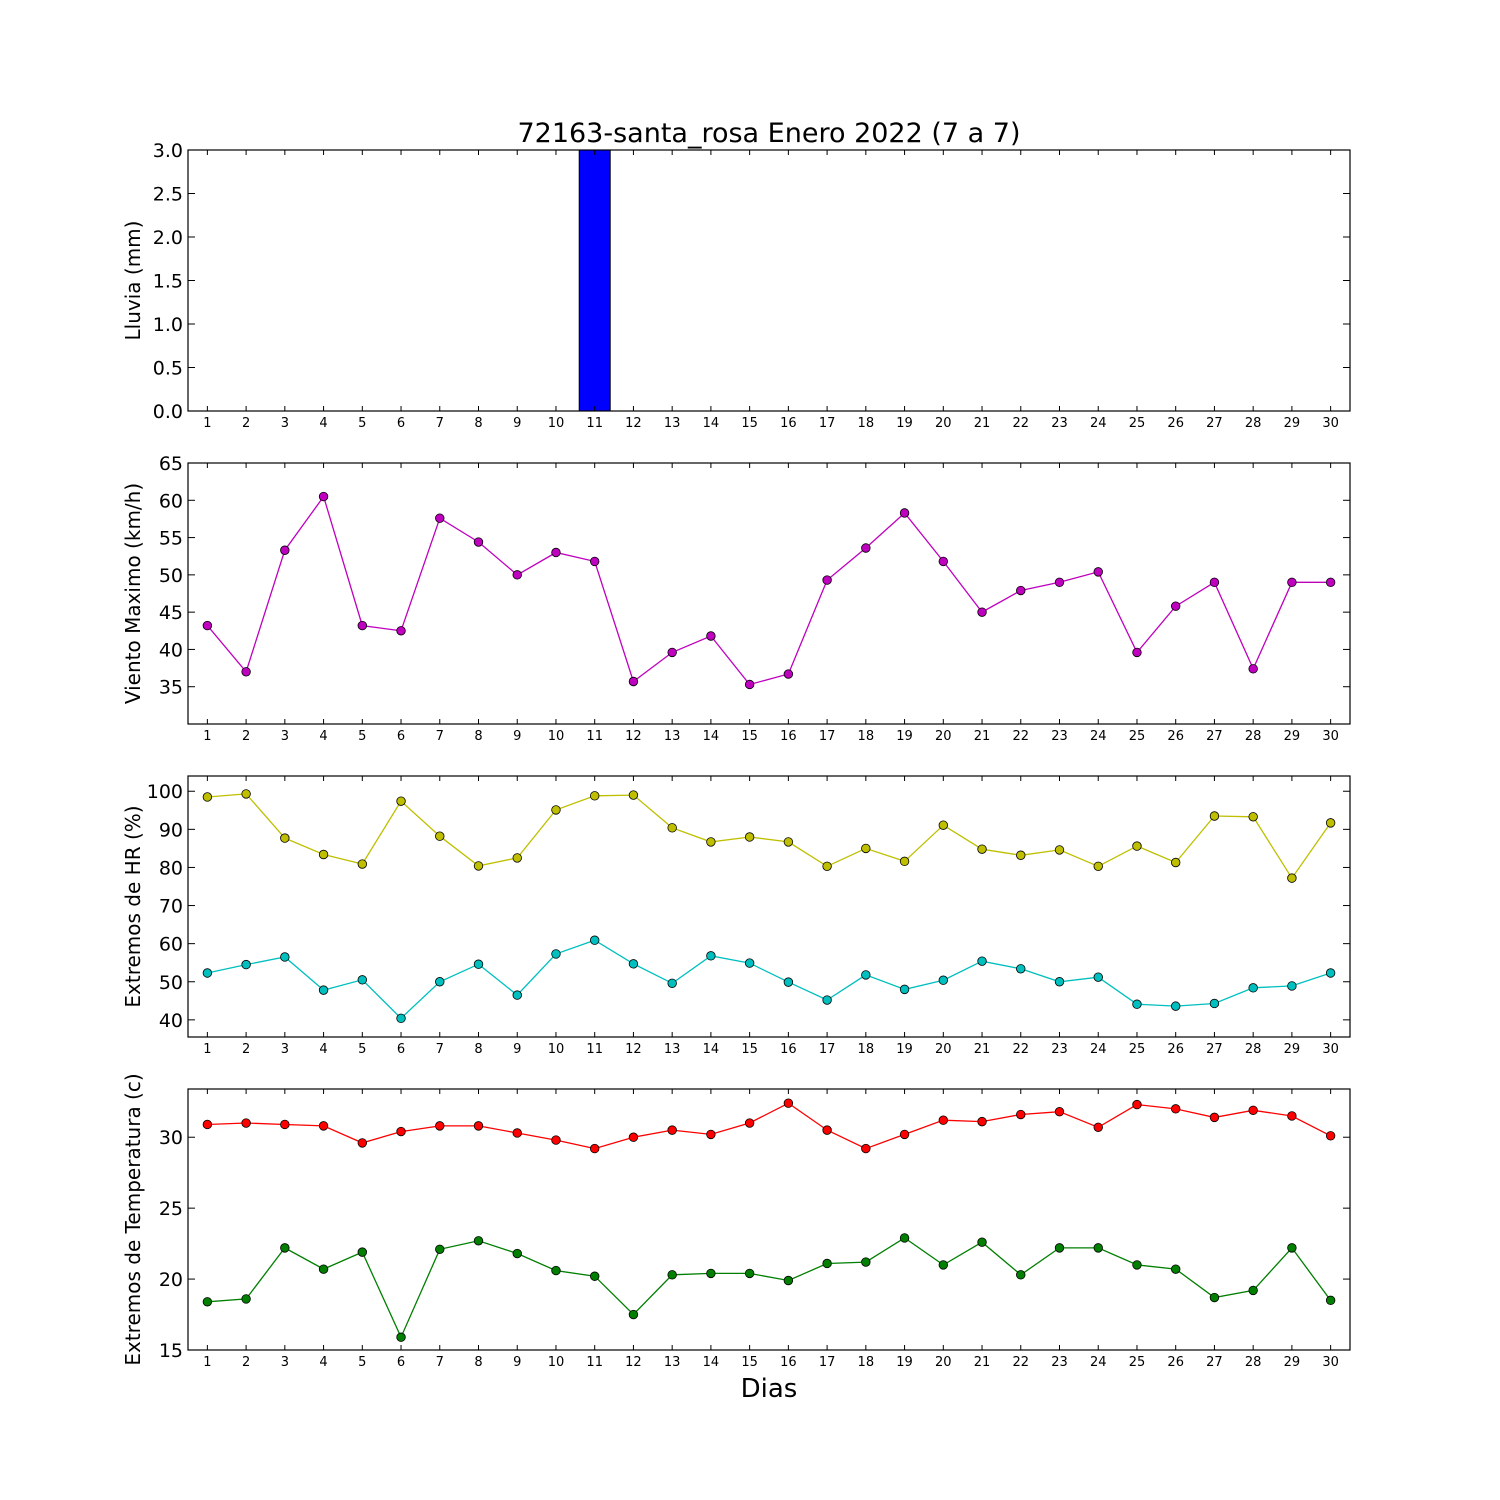  Describe the element at coordinates (362, 736) in the screenshot. I see `xtick-label-viento-5: 5` at that location.